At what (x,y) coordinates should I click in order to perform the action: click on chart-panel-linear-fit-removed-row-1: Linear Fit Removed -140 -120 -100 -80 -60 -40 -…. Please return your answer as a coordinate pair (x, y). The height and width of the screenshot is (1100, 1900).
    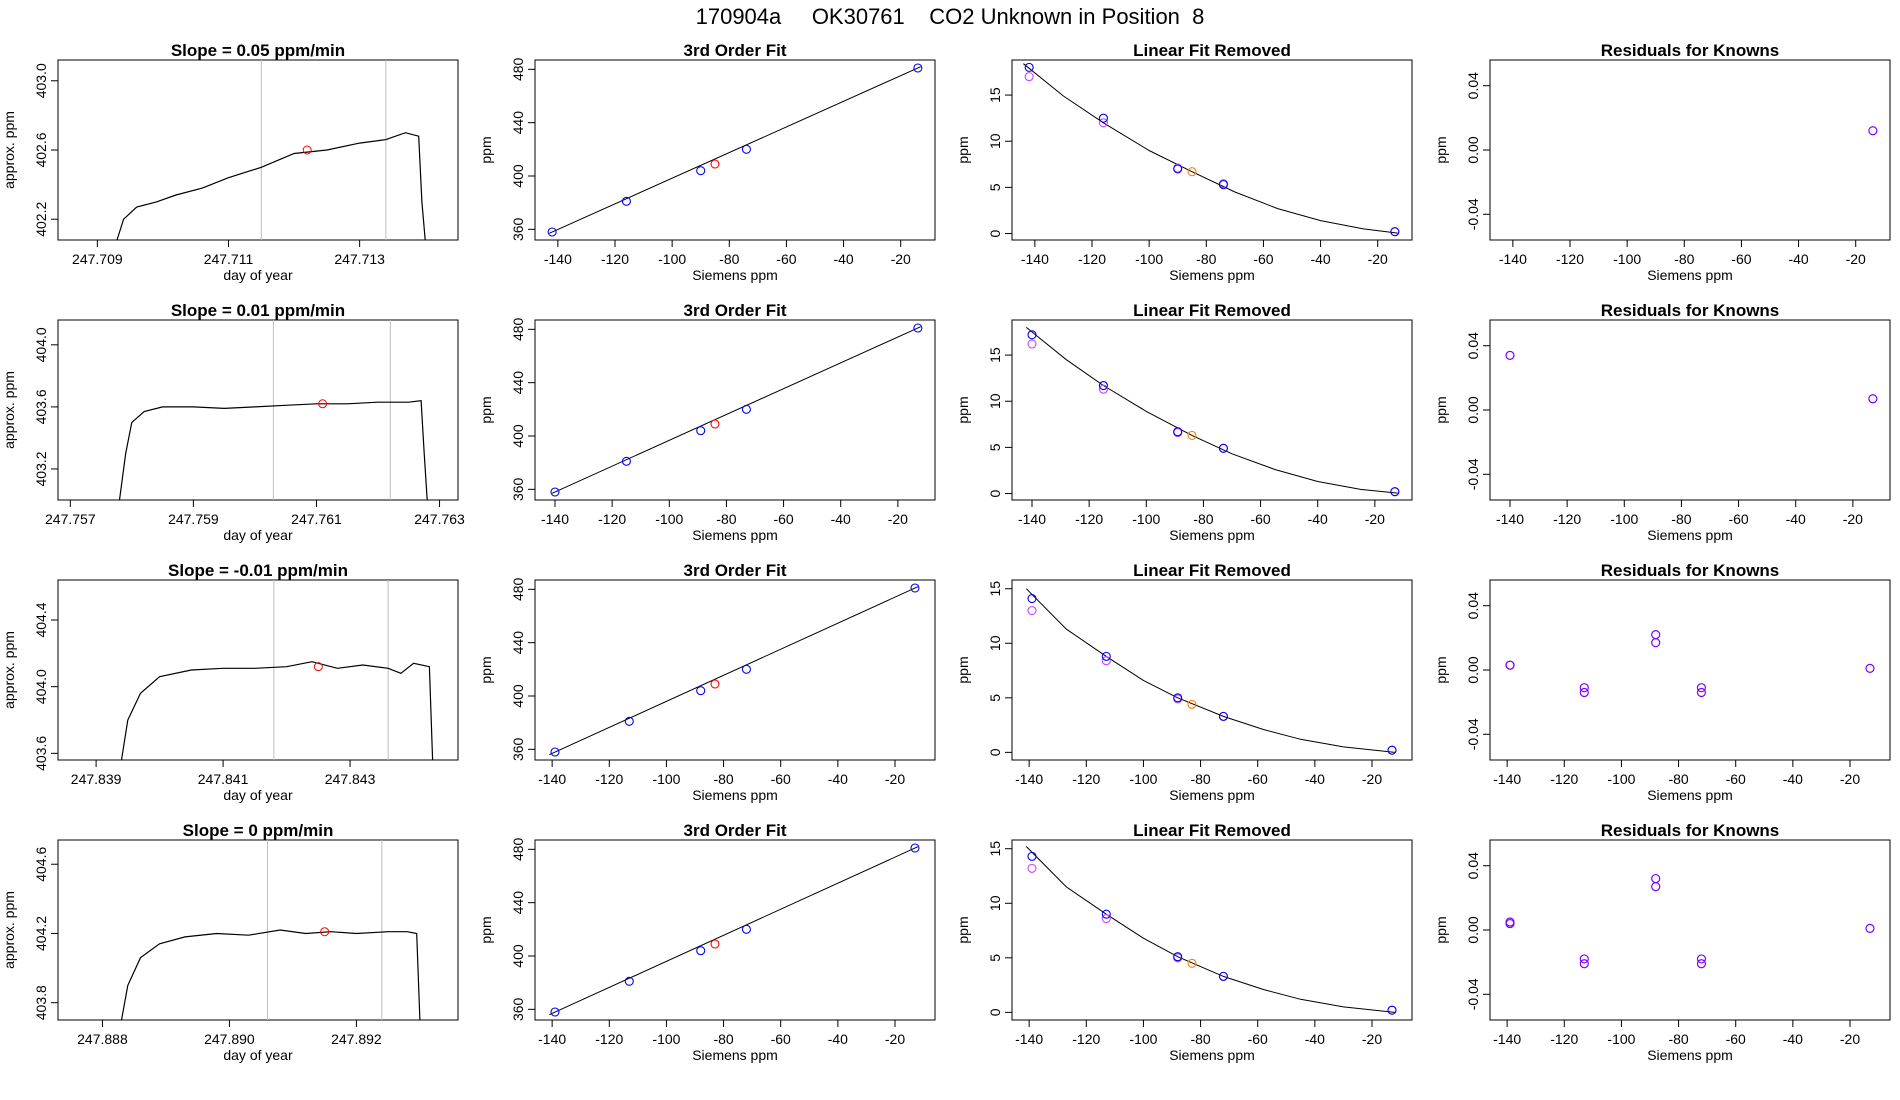
    Looking at the image, I should click on (1184, 422).